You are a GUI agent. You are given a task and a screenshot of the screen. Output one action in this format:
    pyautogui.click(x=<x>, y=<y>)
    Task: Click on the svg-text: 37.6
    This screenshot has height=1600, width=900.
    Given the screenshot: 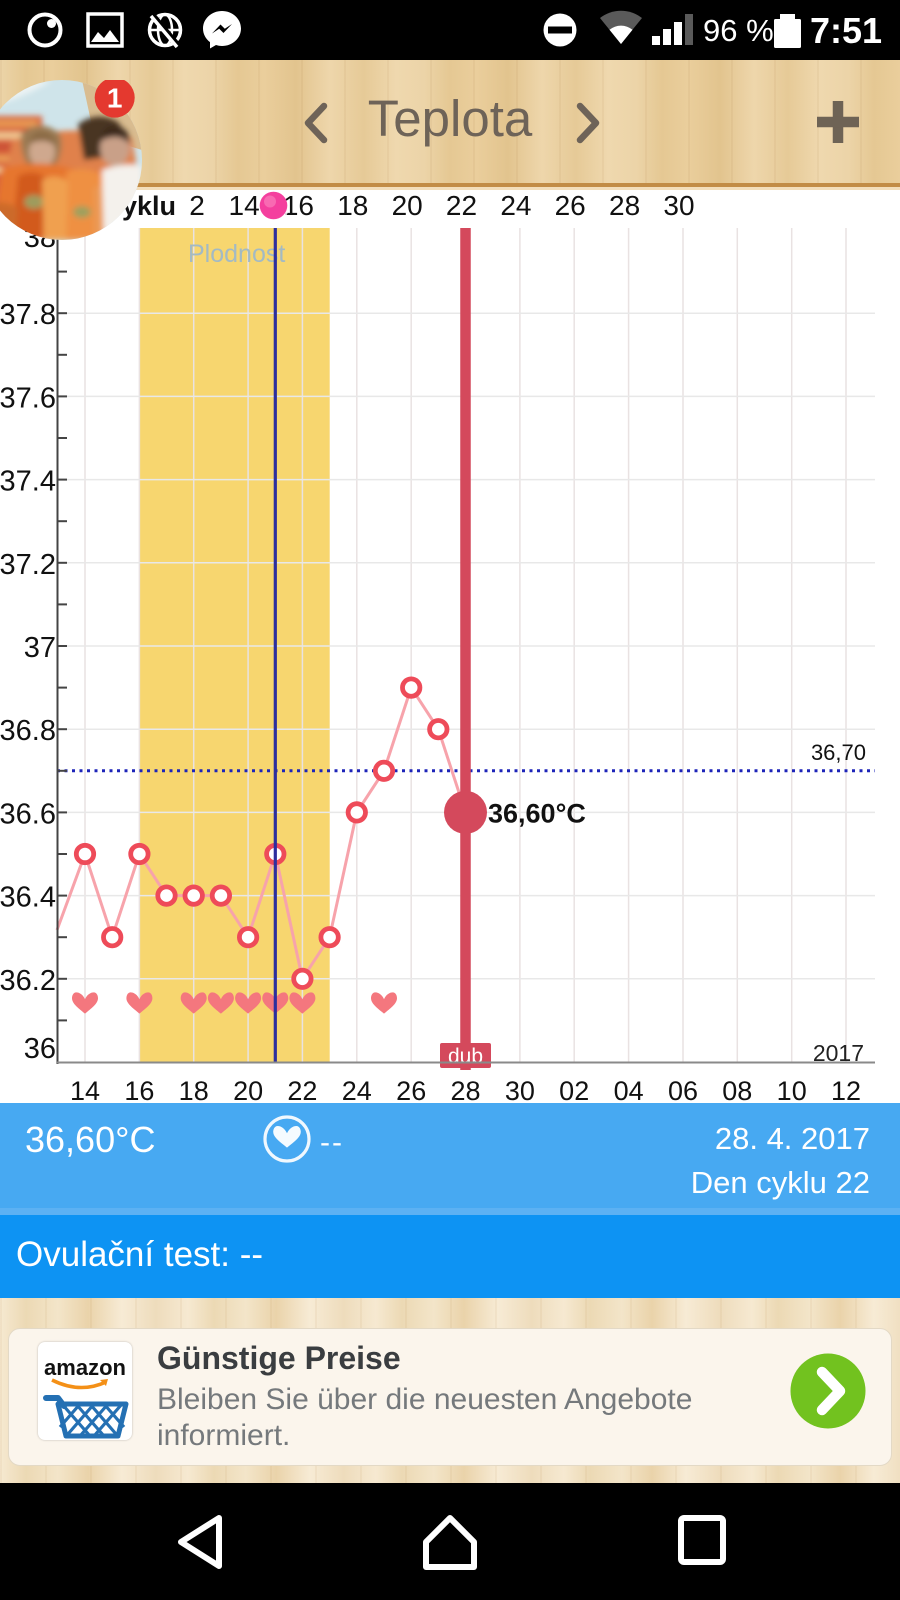 What is the action you would take?
    pyautogui.click(x=28, y=398)
    